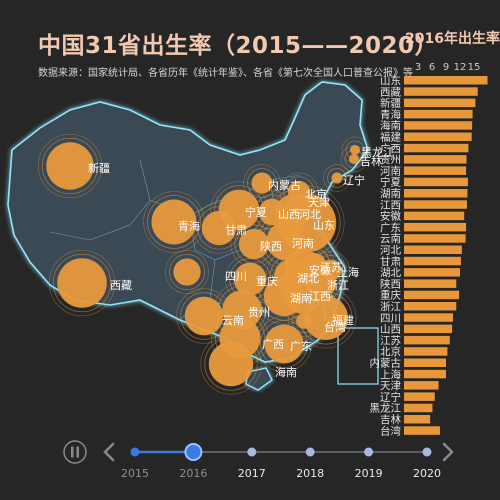 The image size is (500, 500). I want to click on bar-福建, so click(438, 137).